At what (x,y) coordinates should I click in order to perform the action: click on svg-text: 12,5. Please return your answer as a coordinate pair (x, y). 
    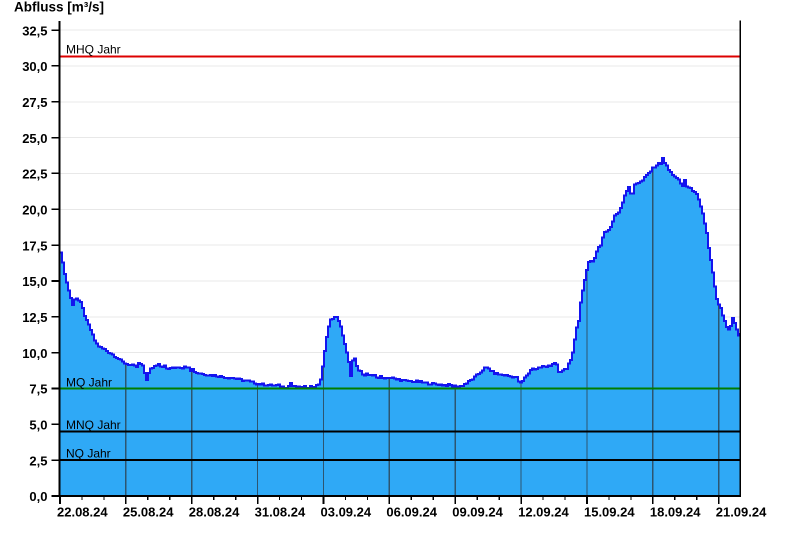
    Looking at the image, I should click on (34, 317).